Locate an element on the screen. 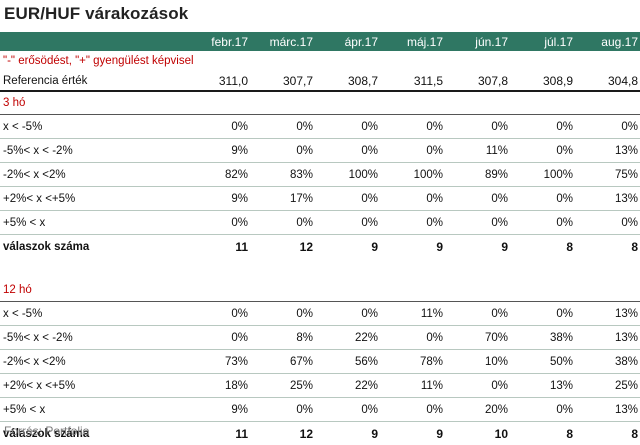 Image resolution: width=640 pixels, height=445 pixels. reference-value: 304,8 is located at coordinates (608, 81).